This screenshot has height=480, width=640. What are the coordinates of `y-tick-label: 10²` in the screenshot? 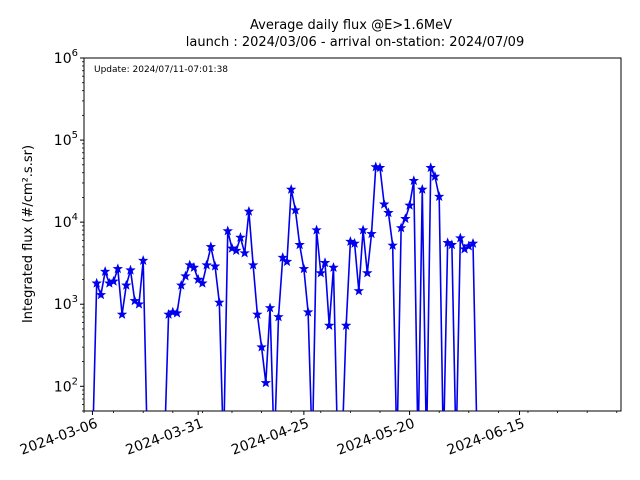 It's located at (66, 385).